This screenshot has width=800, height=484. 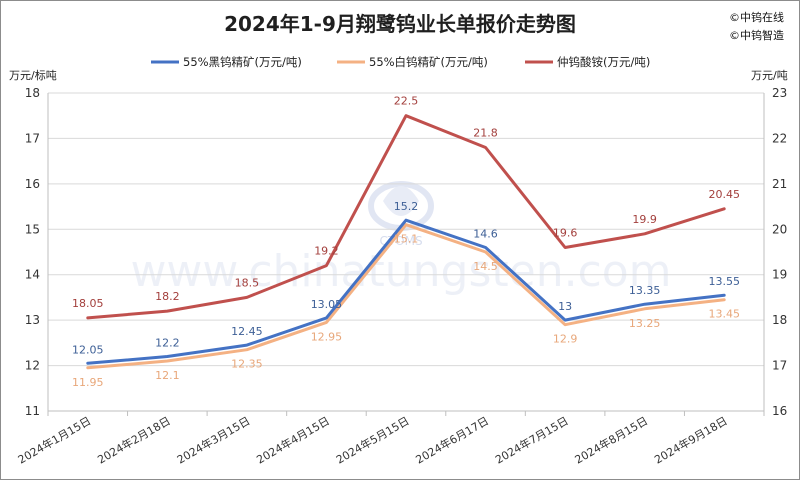 What do you see at coordinates (247, 282) in the screenshot?
I see `data-label-series-3: 18.5` at bounding box center [247, 282].